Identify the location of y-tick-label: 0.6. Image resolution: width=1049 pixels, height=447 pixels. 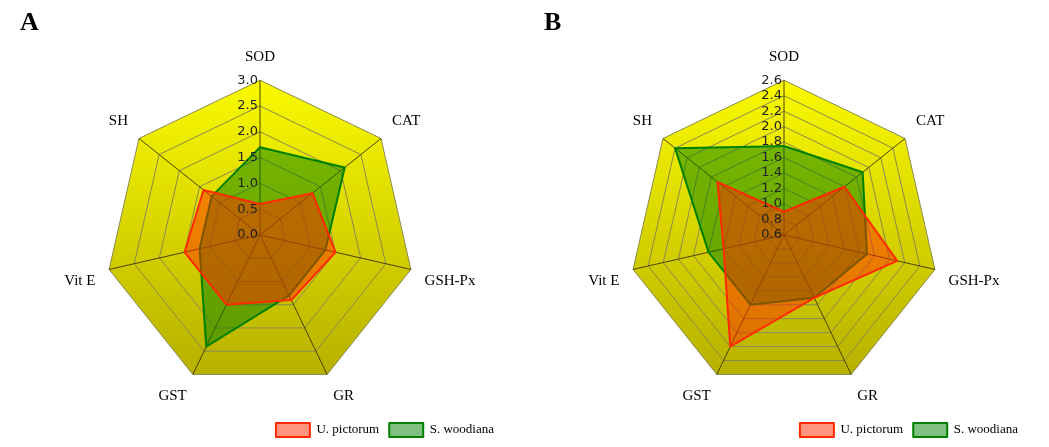
(771, 234).